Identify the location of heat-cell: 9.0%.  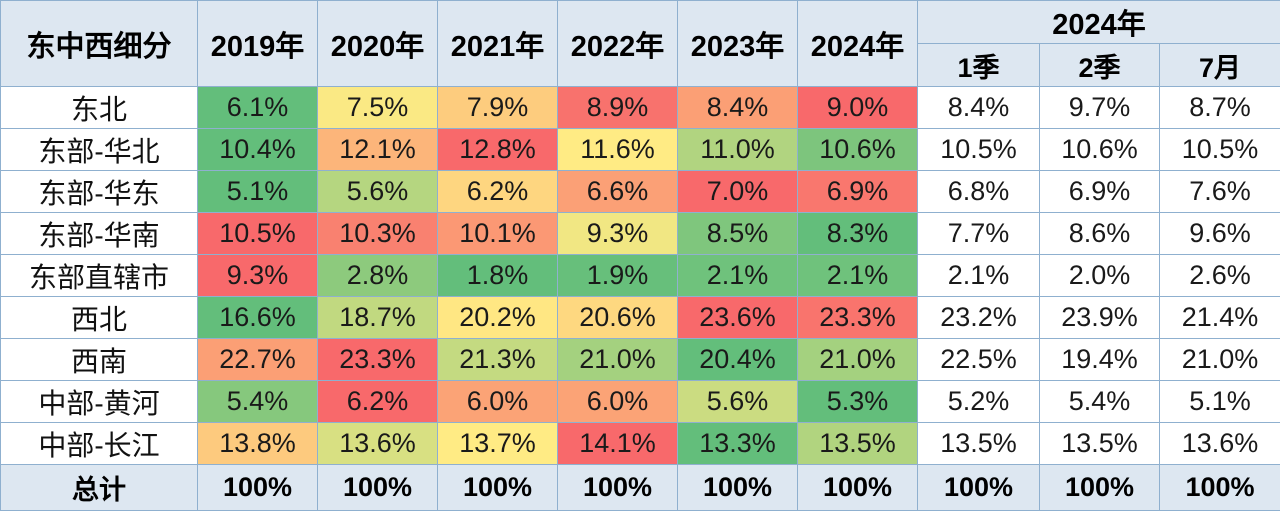
(858, 108).